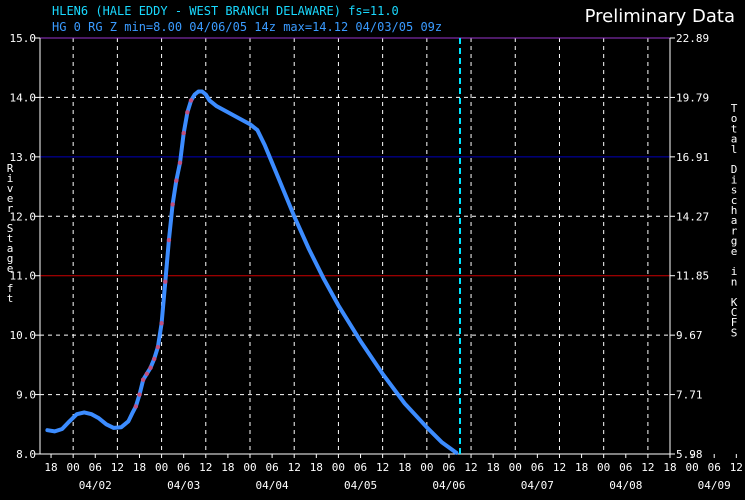 This screenshot has width=745, height=500. What do you see at coordinates (23, 38) in the screenshot?
I see `y-tick-label: 15.0` at bounding box center [23, 38].